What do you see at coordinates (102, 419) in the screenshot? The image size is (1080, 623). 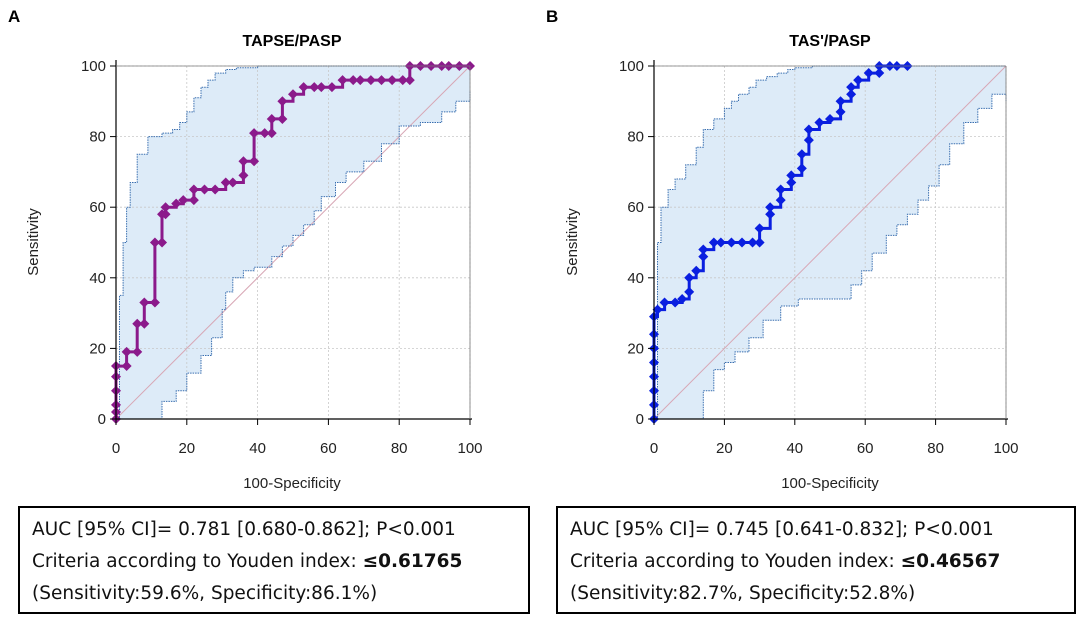 I see `y-tick-label: 0` at bounding box center [102, 419].